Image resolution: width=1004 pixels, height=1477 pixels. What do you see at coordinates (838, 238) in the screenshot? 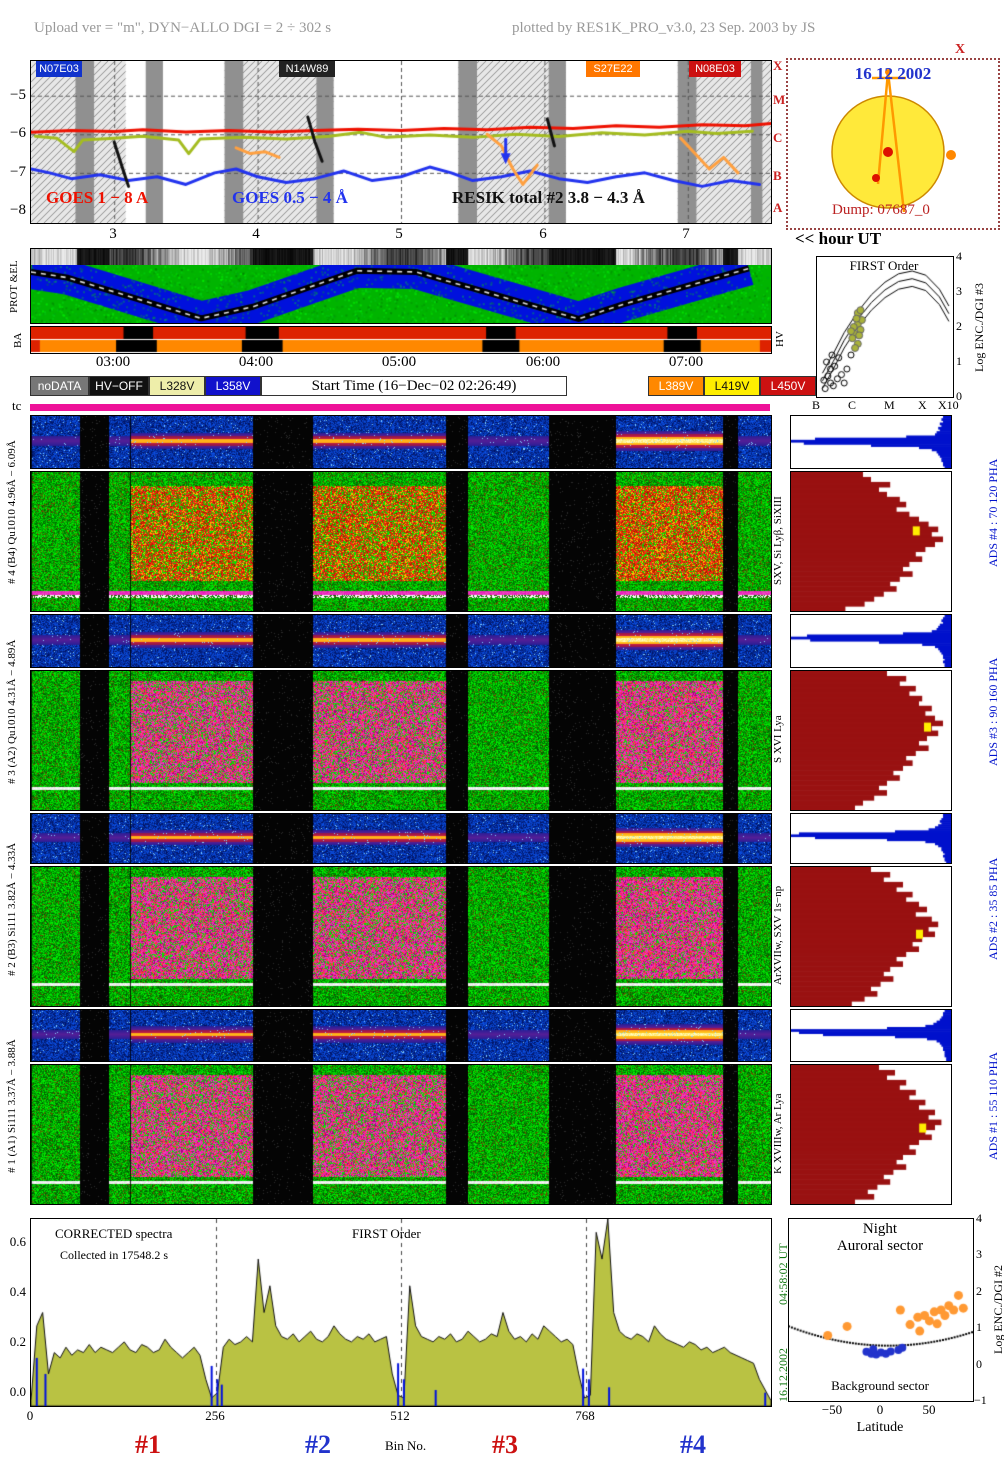
I see `hour-ut-label: << hour UT` at bounding box center [838, 238].